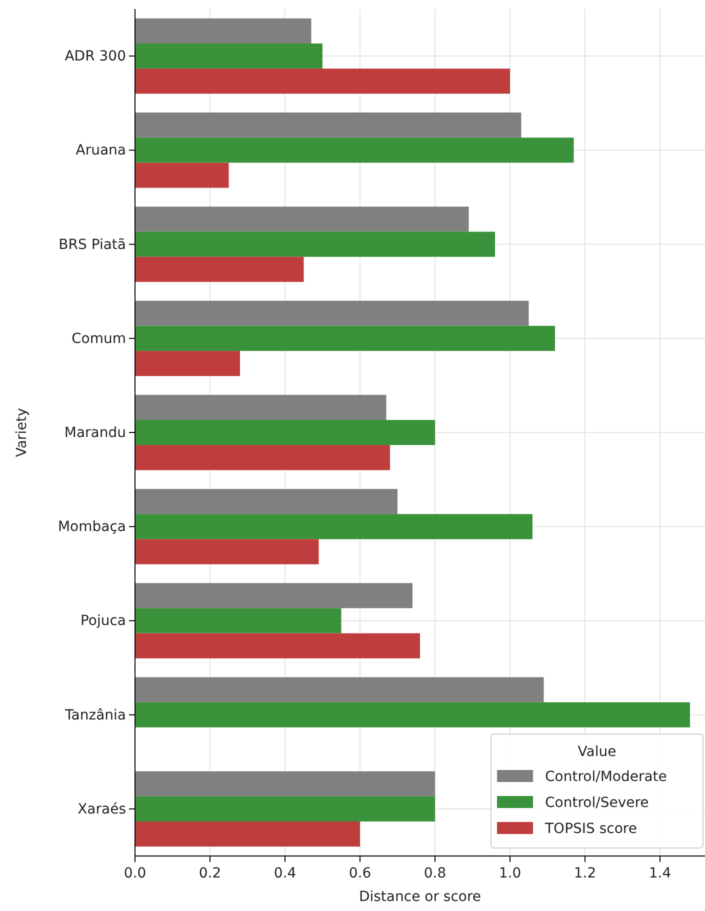 This screenshot has height=911, width=705. What do you see at coordinates (95, 56) in the screenshot?
I see `y-tick-label: ADR 300` at bounding box center [95, 56].